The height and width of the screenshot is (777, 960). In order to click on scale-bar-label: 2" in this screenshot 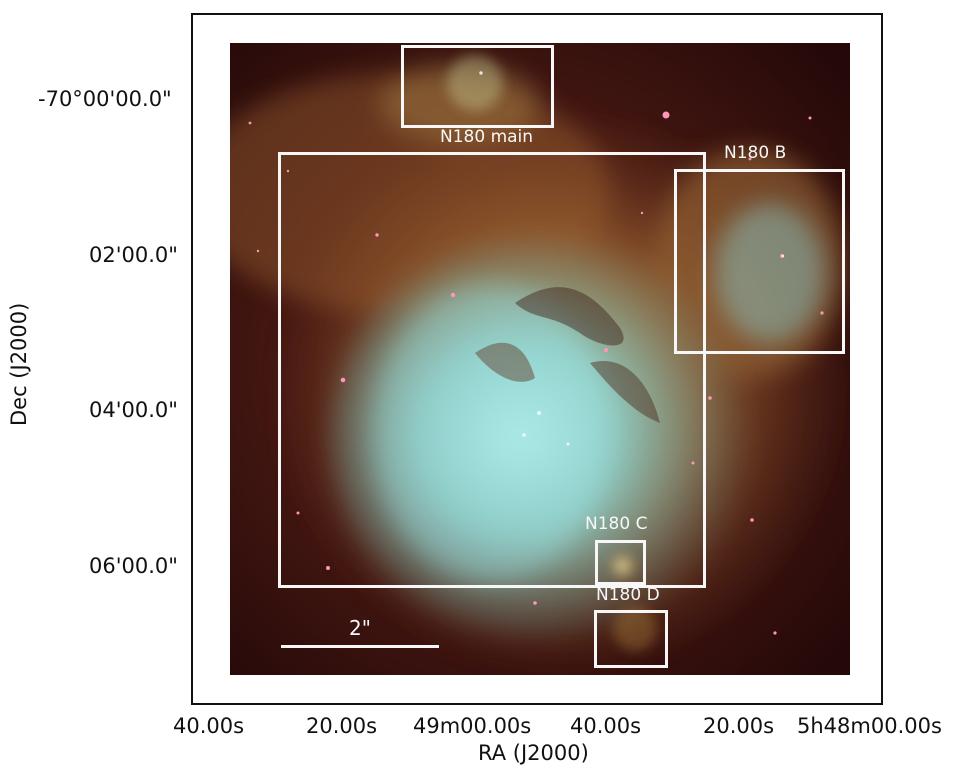, I will do `click(360, 628)`.